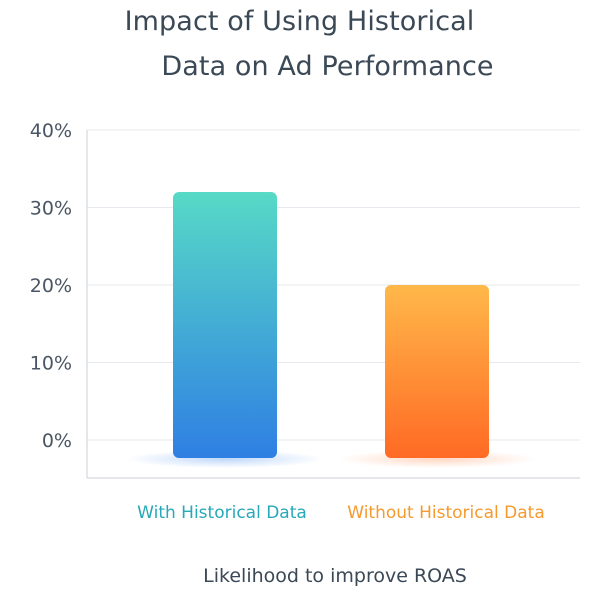  I want to click on chart-title-line-1: Impact of Using Historical, so click(299, 21).